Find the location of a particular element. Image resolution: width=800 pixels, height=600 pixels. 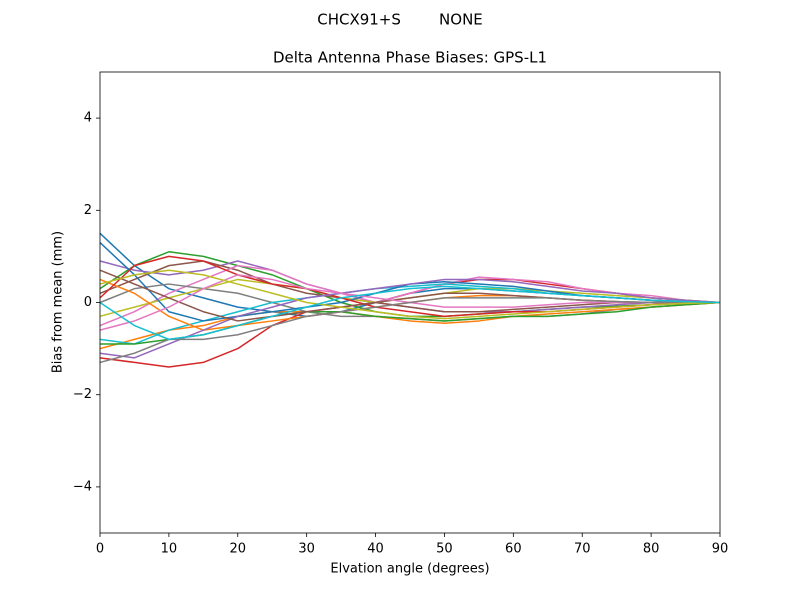

x-axis-label: Elvation angle (degrees) is located at coordinates (409, 569).